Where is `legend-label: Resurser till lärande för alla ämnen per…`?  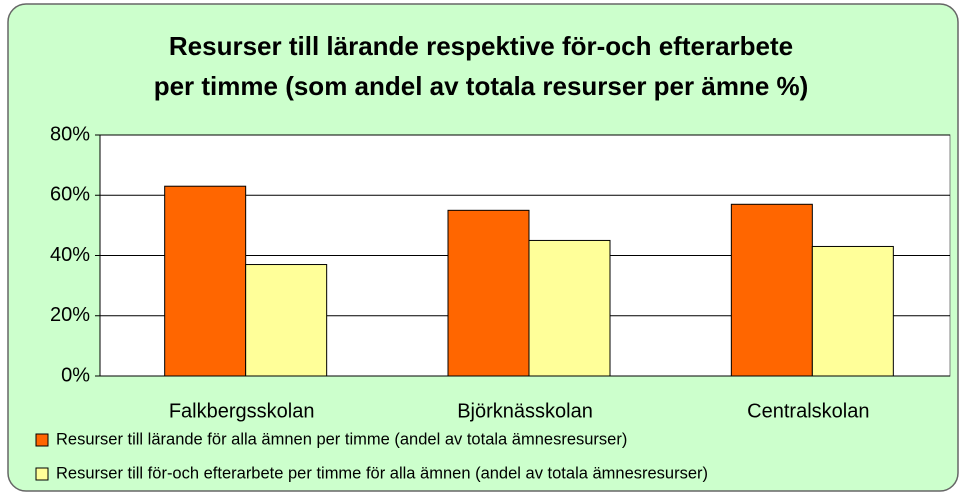 legend-label: Resurser till lärande för alla ämnen per… is located at coordinates (341, 439).